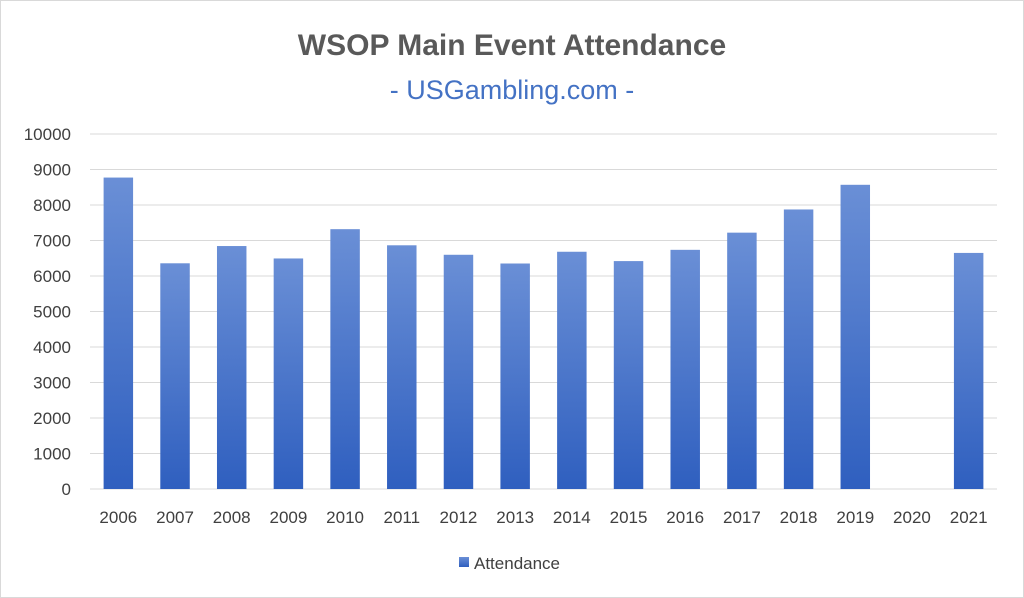 The width and height of the screenshot is (1024, 598). I want to click on bar-2011, so click(402, 367).